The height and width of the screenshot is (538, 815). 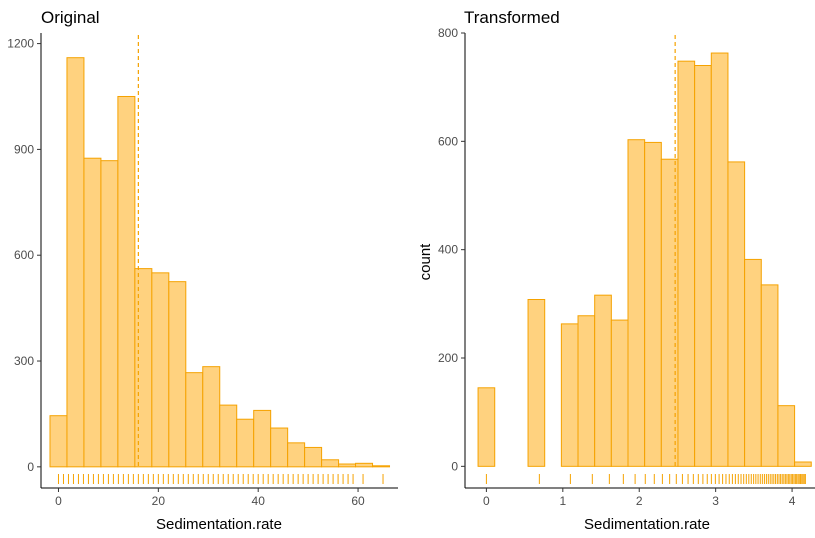 I want to click on x-tick-label-transformed-4: 4, so click(x=792, y=501).